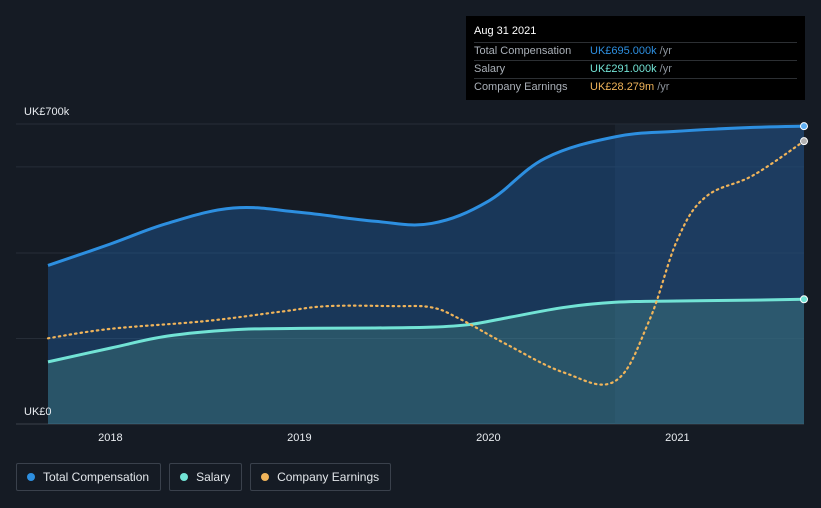  I want to click on tooltip-label: Salary, so click(490, 69).